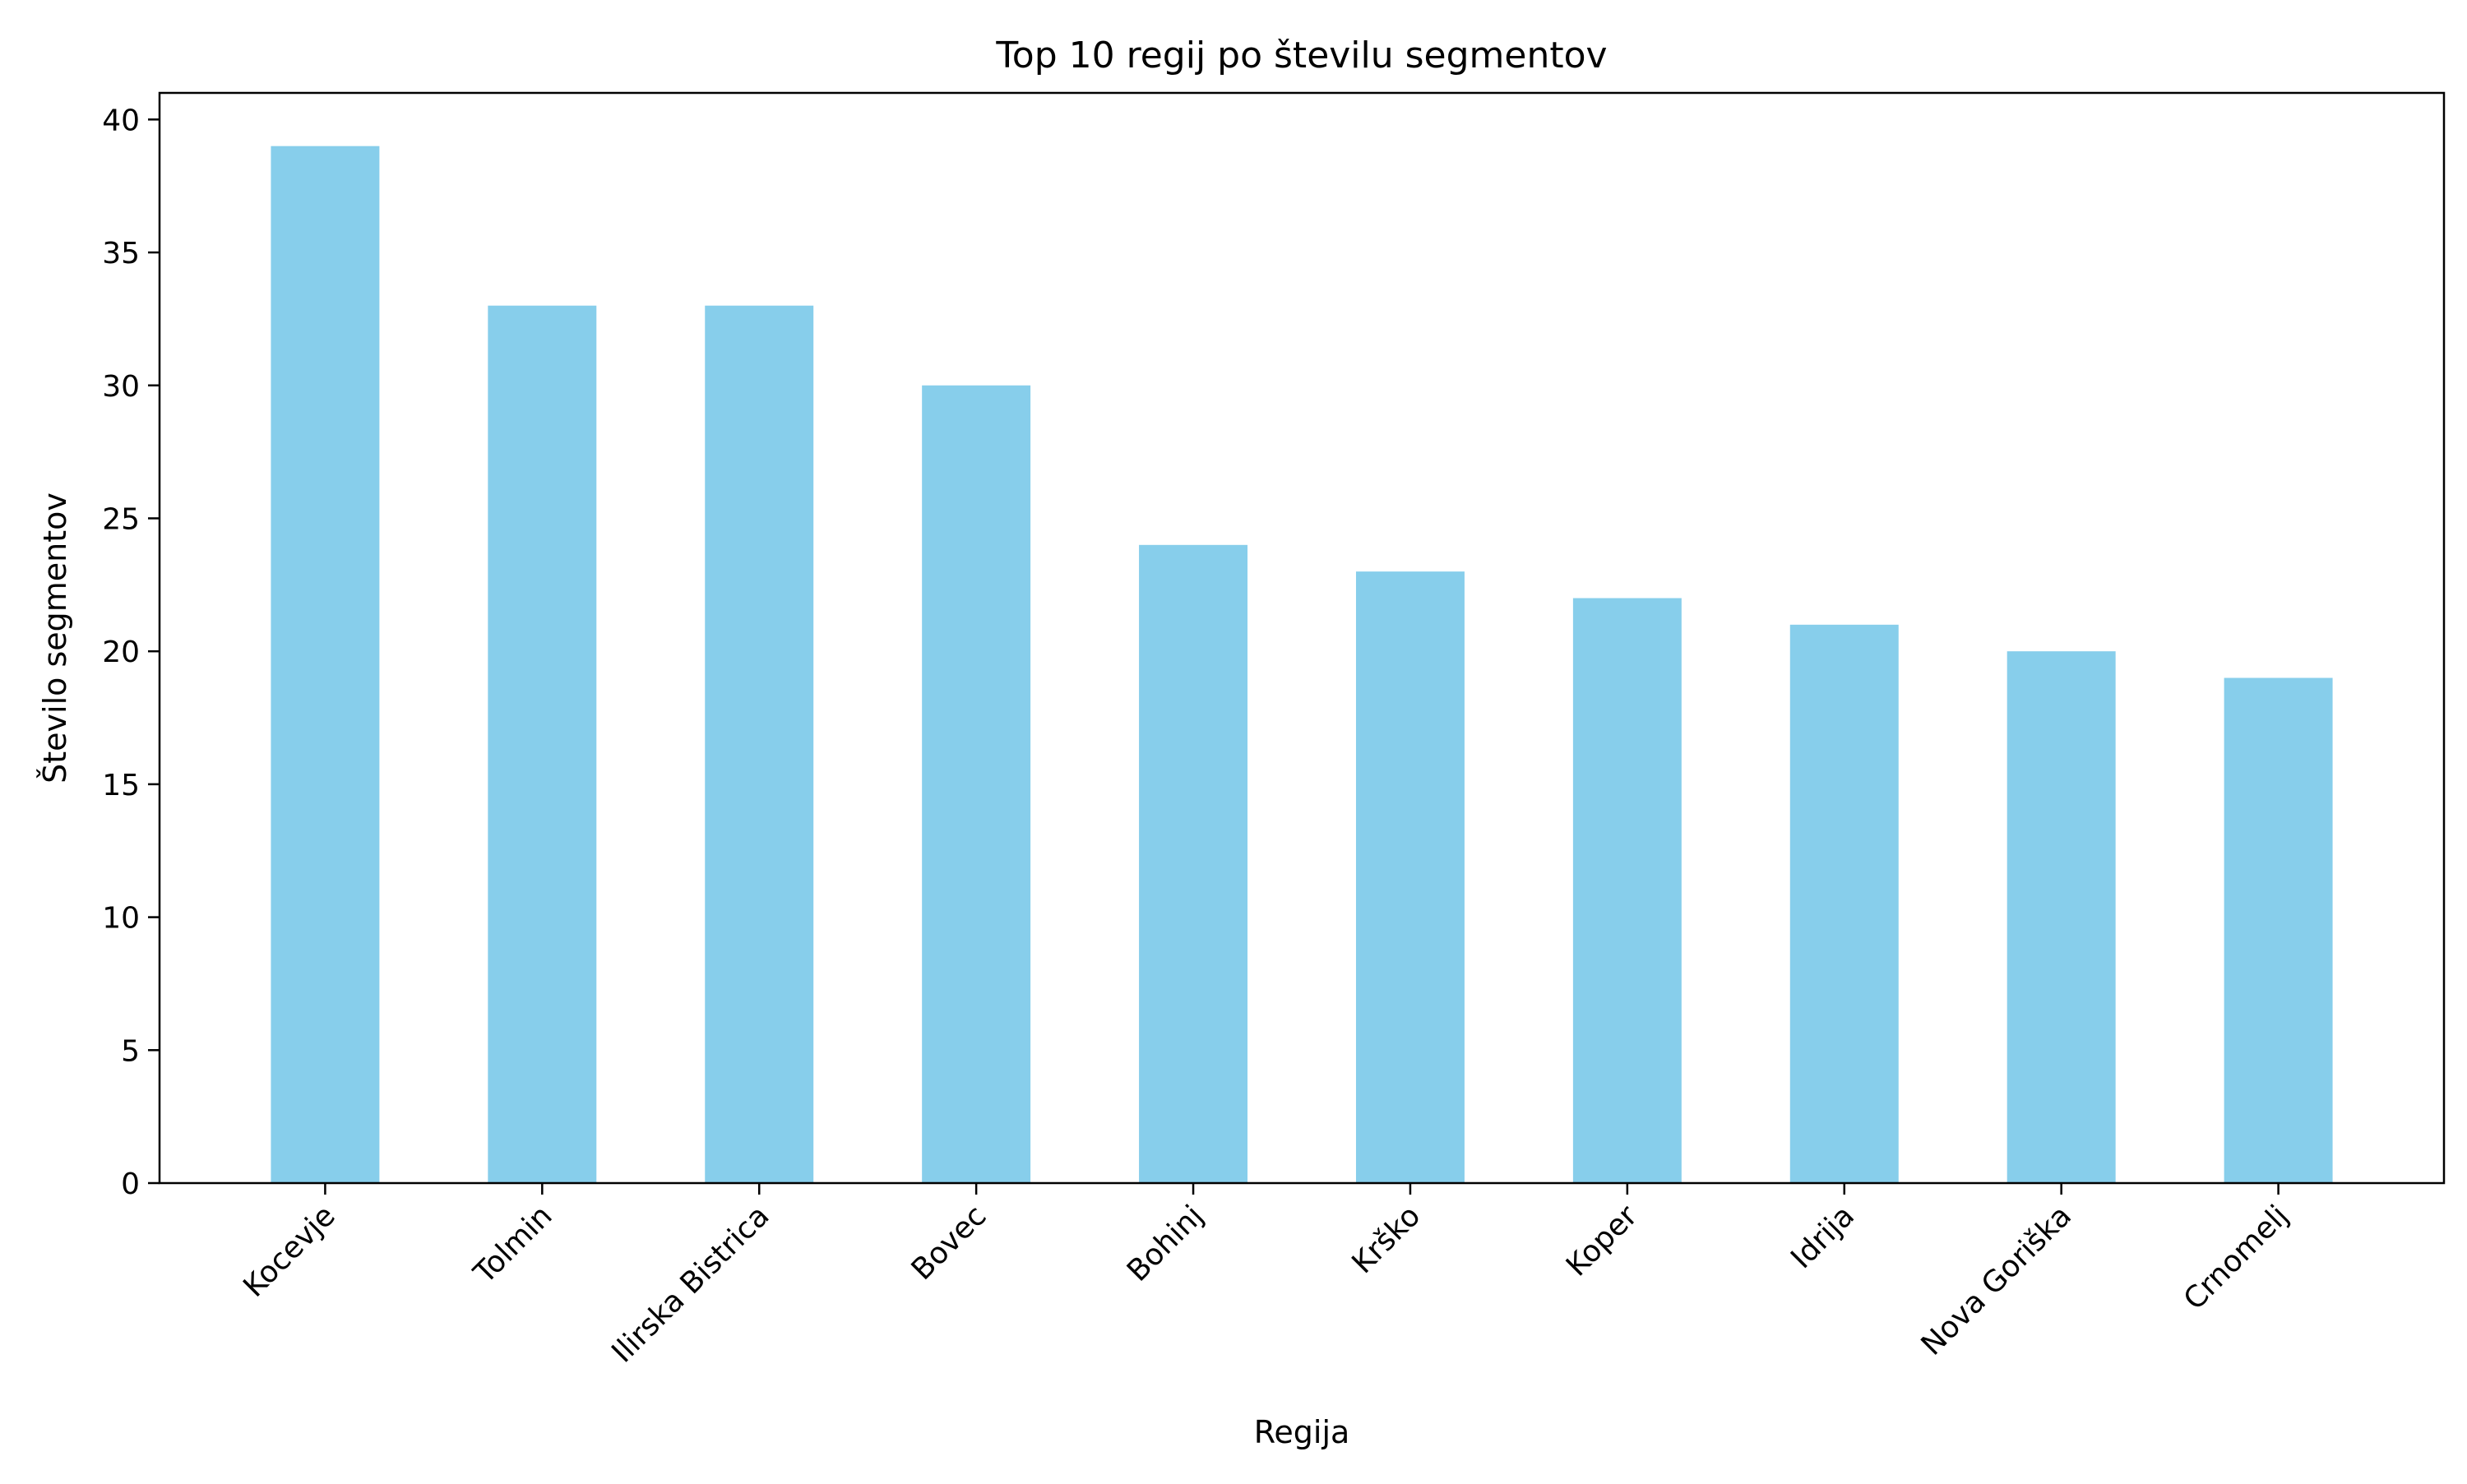  What do you see at coordinates (131, 1051) in the screenshot?
I see `y-tick-label: 5` at bounding box center [131, 1051].